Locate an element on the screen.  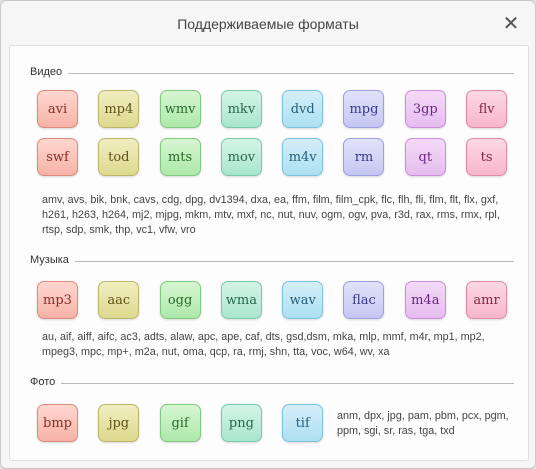
format-badge-wma: wma is located at coordinates (241, 300).